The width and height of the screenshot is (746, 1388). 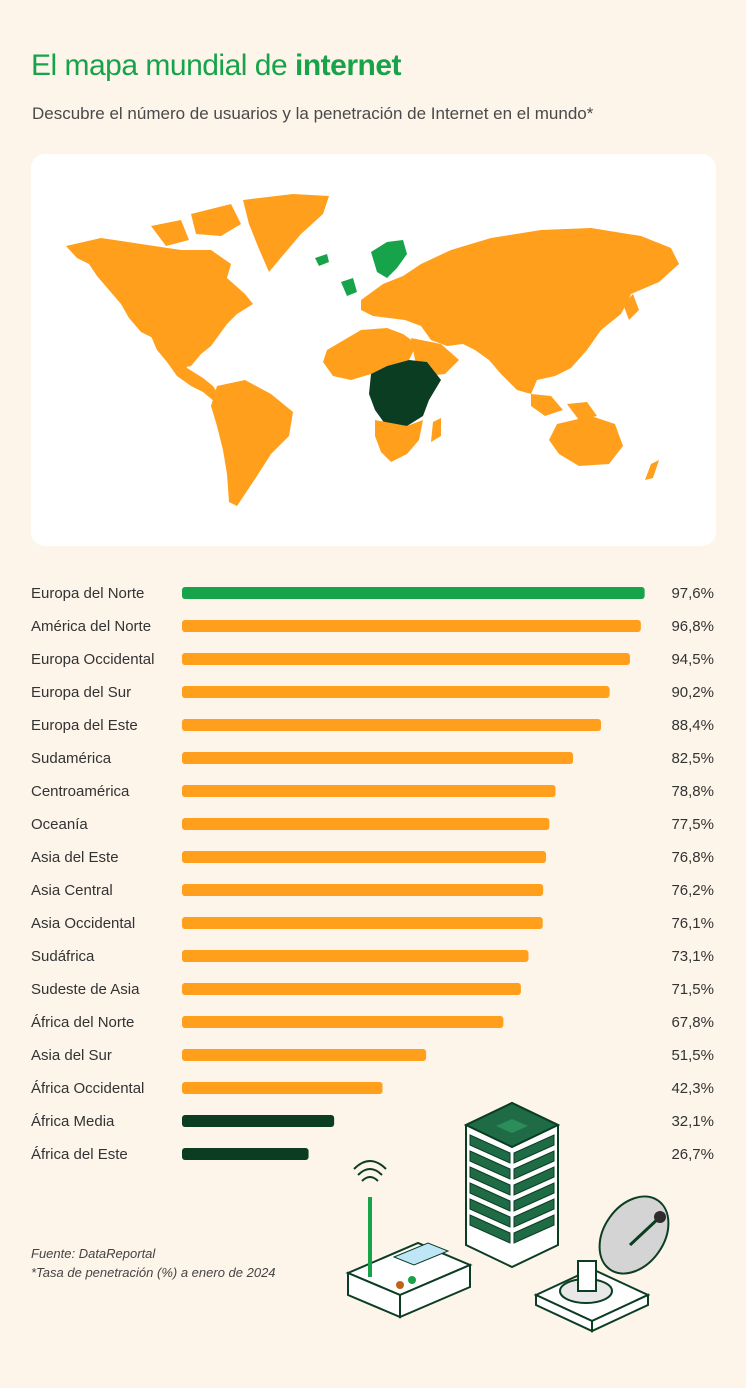 I want to click on category-label: Asia Occidental, so click(x=83, y=923).